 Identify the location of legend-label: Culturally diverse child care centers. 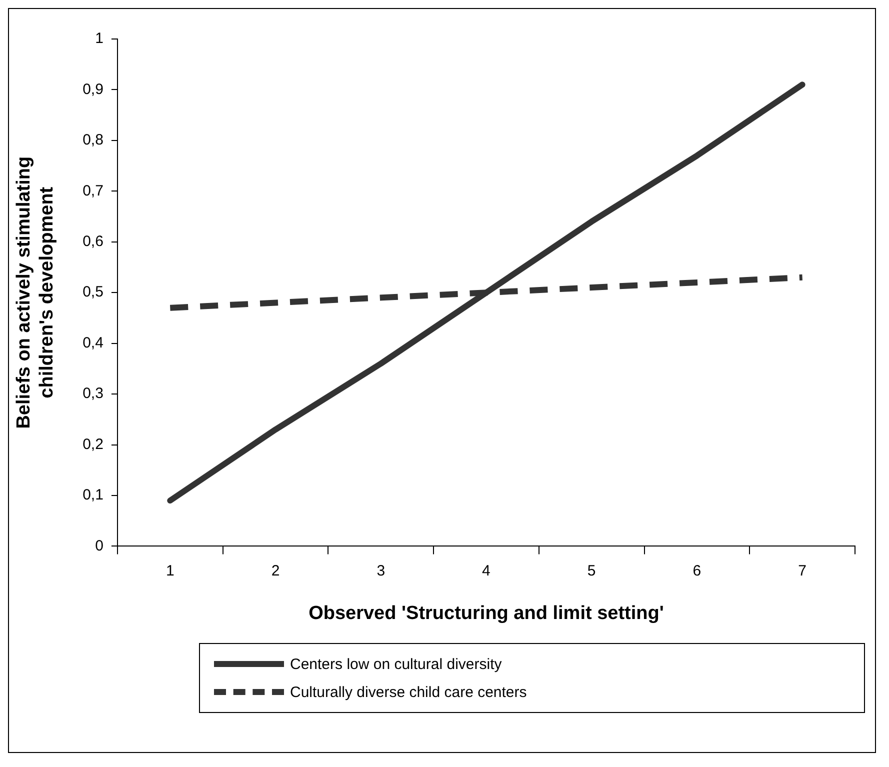
(408, 692).